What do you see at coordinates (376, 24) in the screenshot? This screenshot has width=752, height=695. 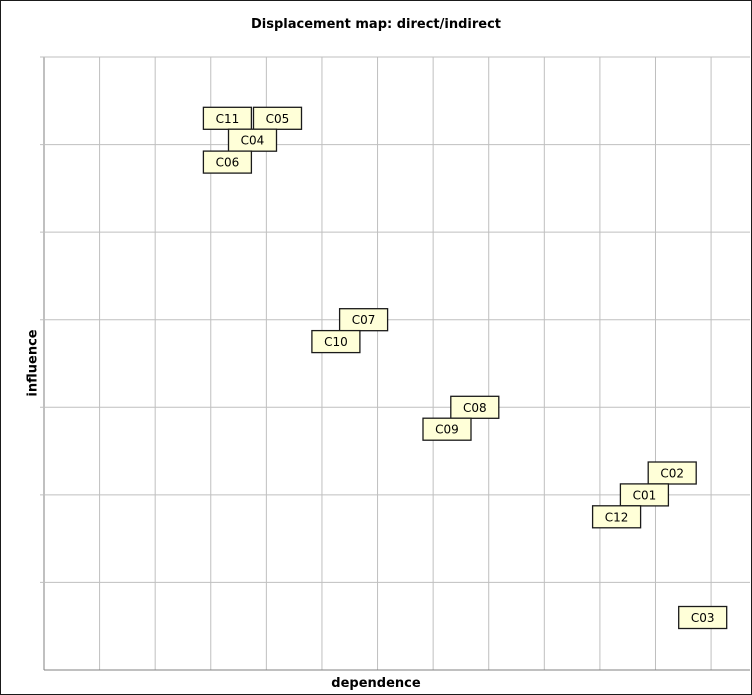 I see `chart-title: Displacement map: direct/indirect` at bounding box center [376, 24].